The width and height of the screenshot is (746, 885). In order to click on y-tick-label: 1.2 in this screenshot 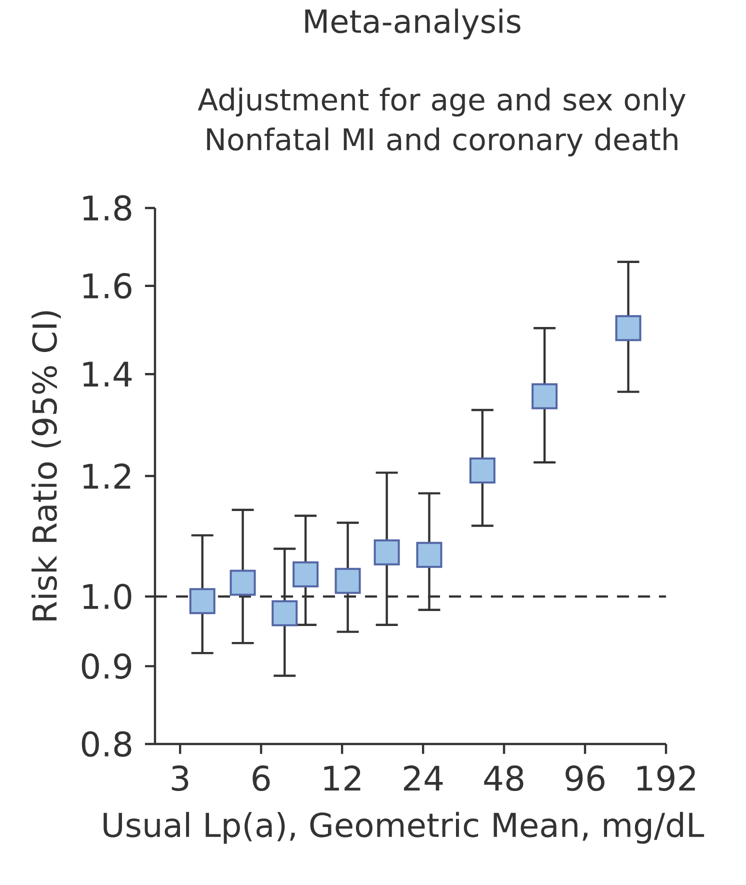, I will do `click(106, 476)`.